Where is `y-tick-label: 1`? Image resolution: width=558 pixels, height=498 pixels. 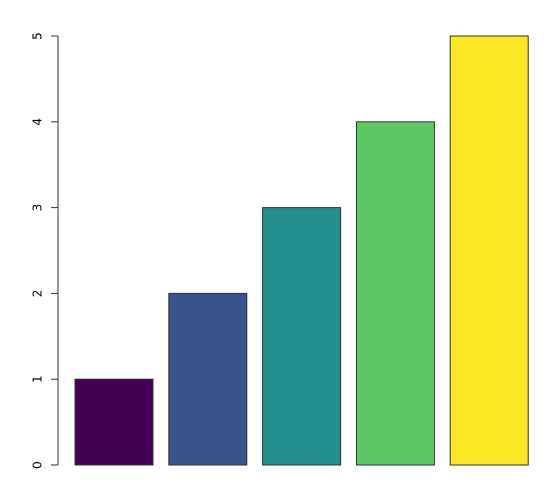
y-tick-label: 1 is located at coordinates (38, 379).